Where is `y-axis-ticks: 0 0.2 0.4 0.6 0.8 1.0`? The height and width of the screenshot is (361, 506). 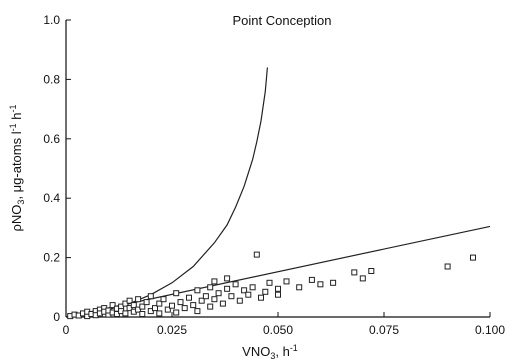
y-axis-ticks: 0 0.2 0.4 0.6 0.8 1.0 is located at coordinates (57, 168).